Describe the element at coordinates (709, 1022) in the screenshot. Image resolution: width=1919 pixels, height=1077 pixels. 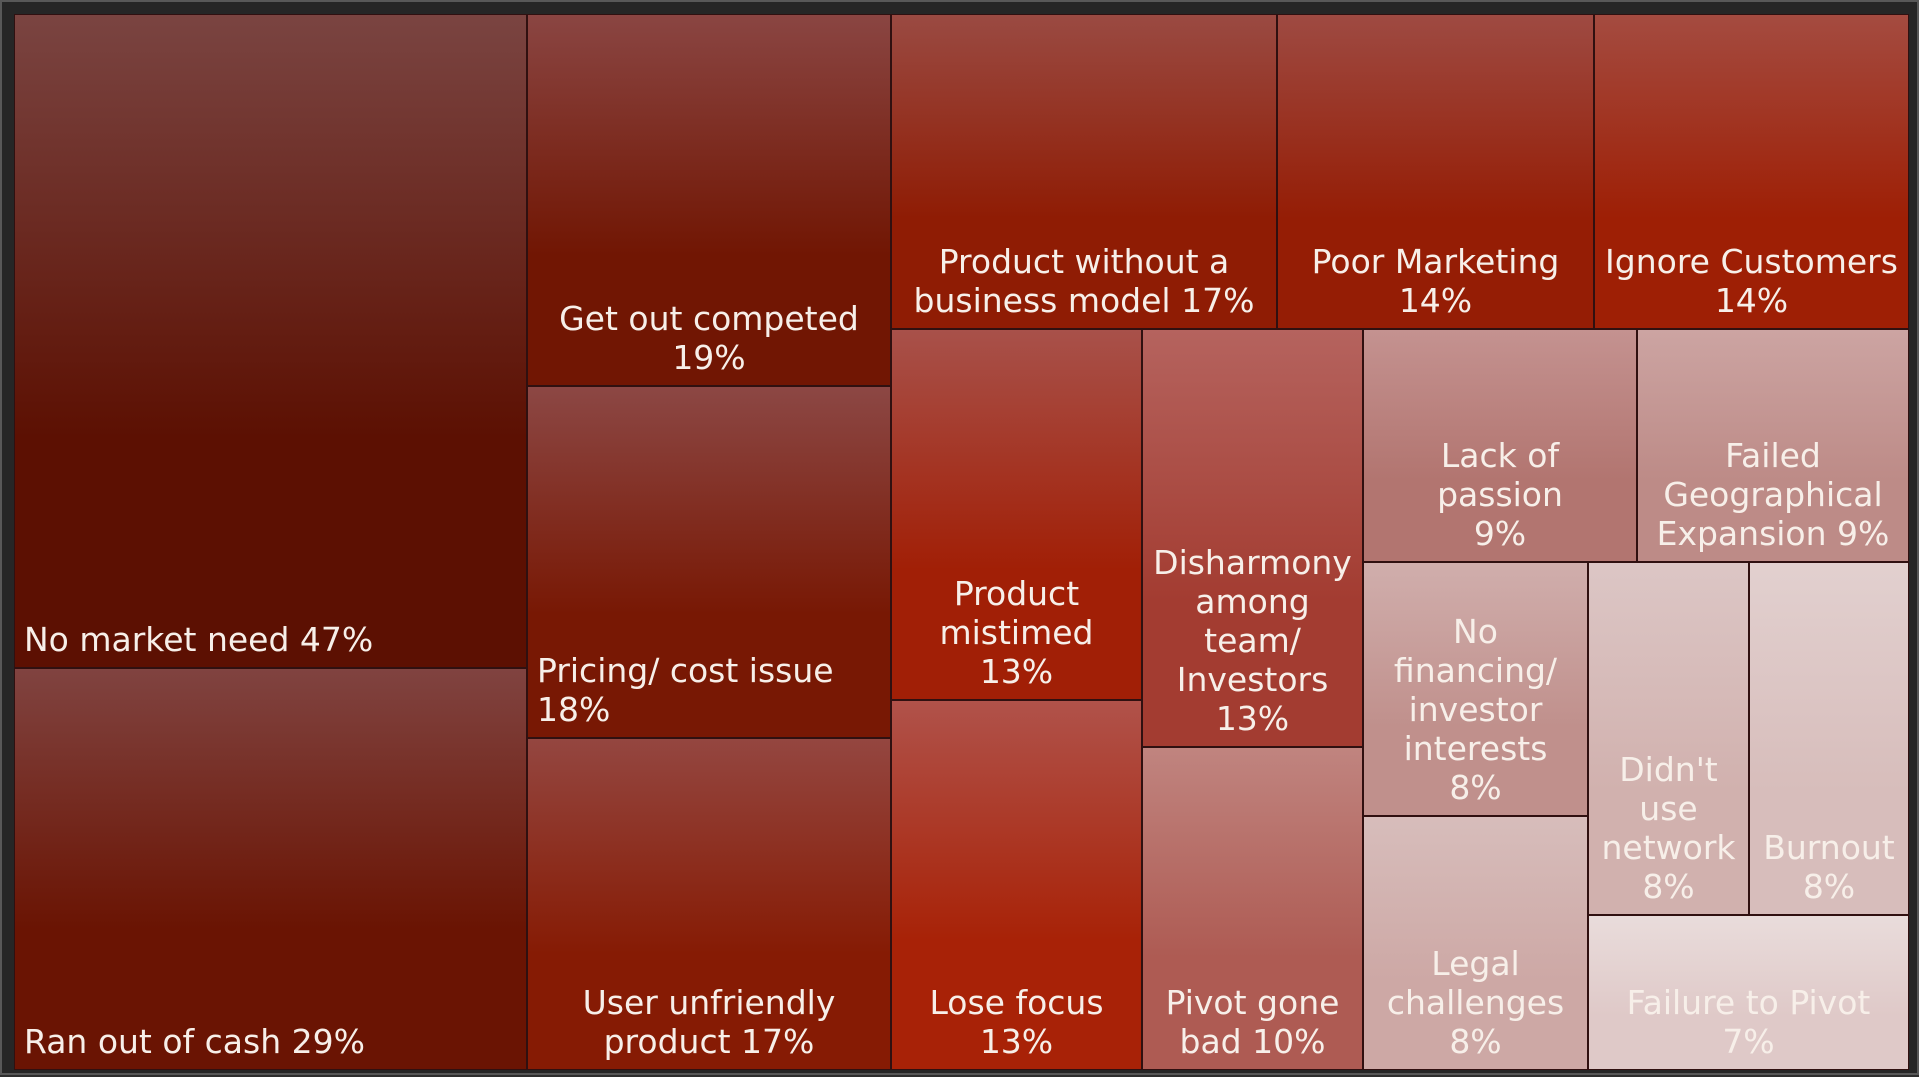
I see `treemap-tile-label: User unfriendly product 17%` at that location.